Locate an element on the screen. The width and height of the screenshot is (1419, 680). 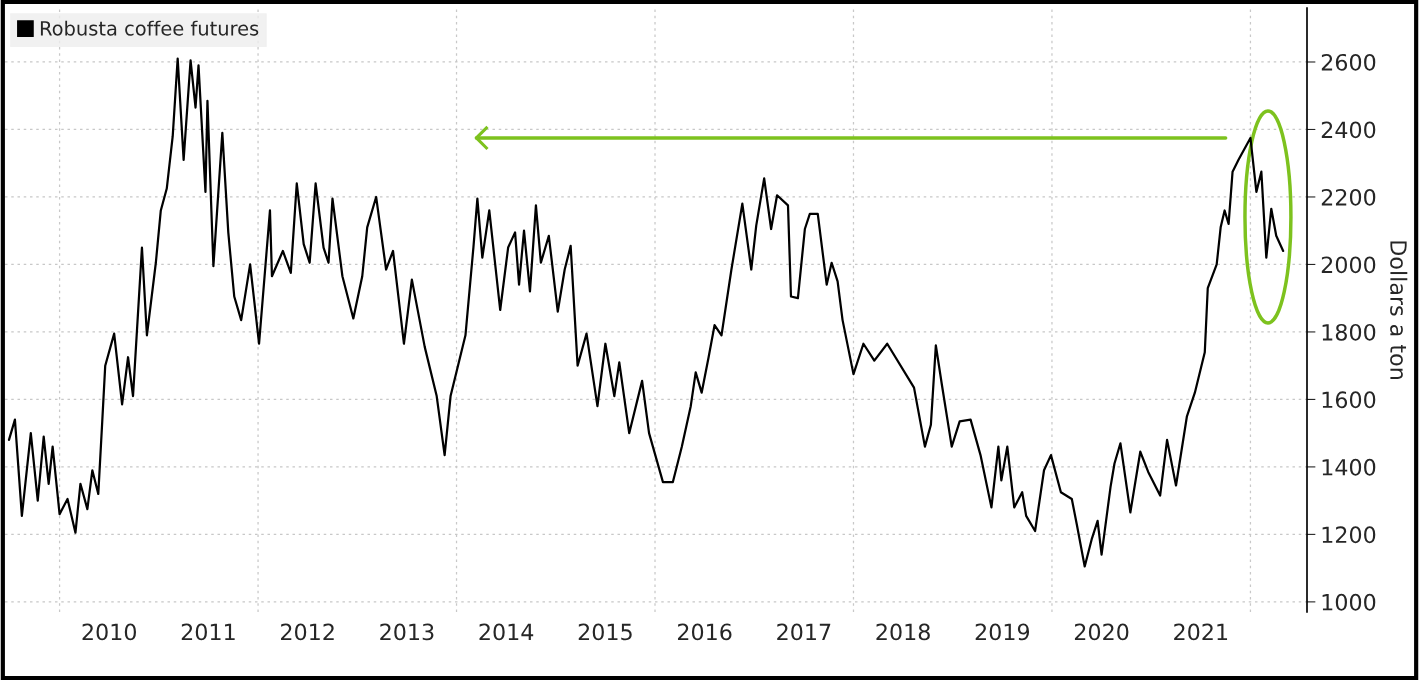
x-tick-label: 2017 is located at coordinates (804, 632).